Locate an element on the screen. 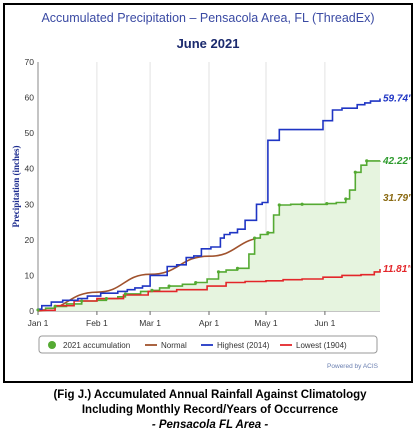 Image resolution: width=420 pixels, height=441 pixels. y-tick-label: 60 is located at coordinates (30, 98).